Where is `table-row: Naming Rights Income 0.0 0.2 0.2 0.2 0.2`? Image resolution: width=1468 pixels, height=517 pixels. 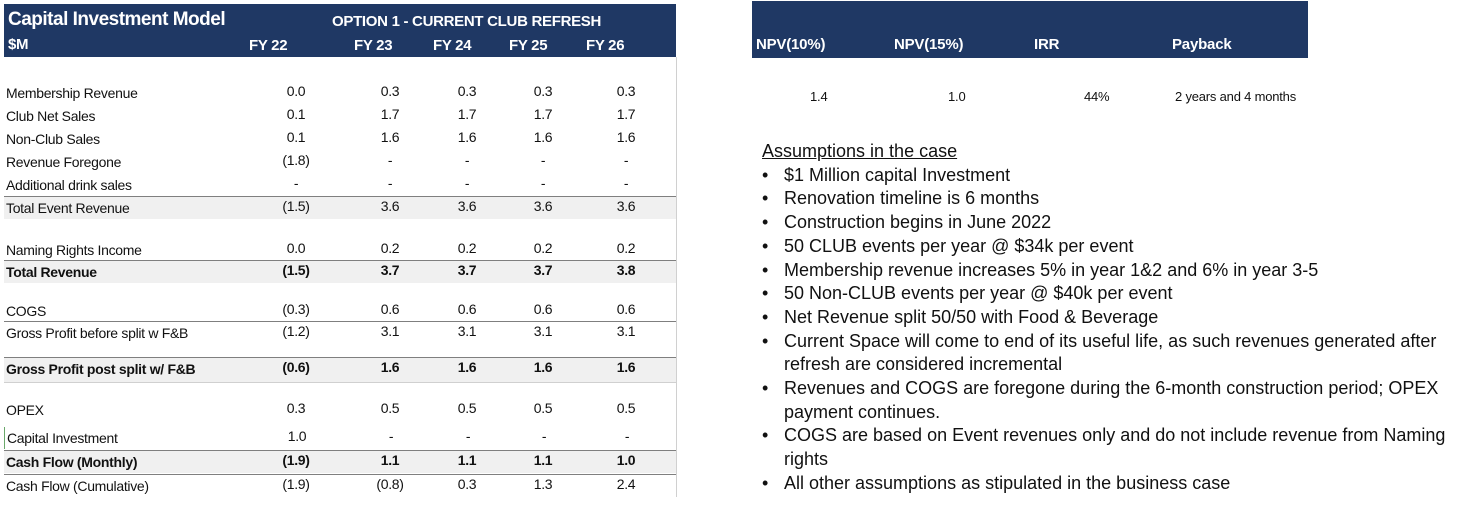
table-row: Naming Rights Income 0.0 0.2 0.2 0.2 0.2 is located at coordinates (340, 250).